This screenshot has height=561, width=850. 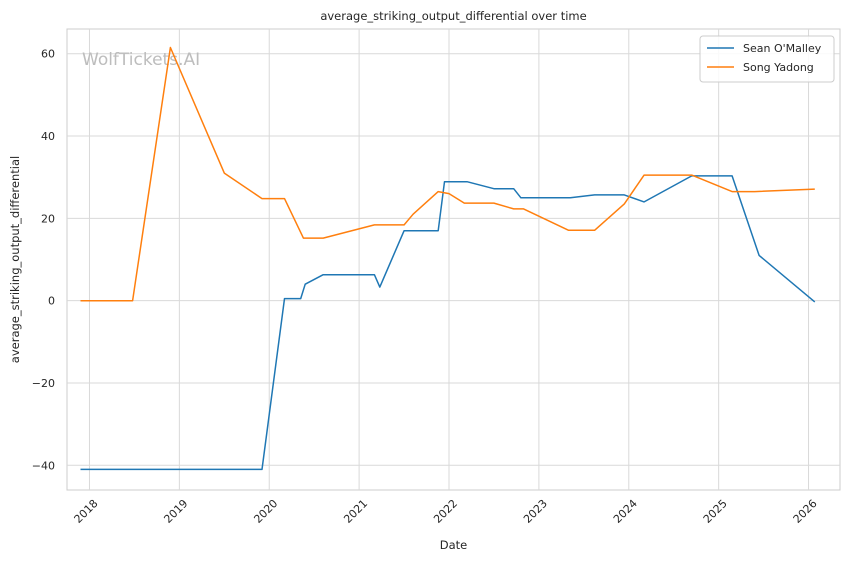 I want to click on x-tick-label: 2025, so click(x=715, y=511).